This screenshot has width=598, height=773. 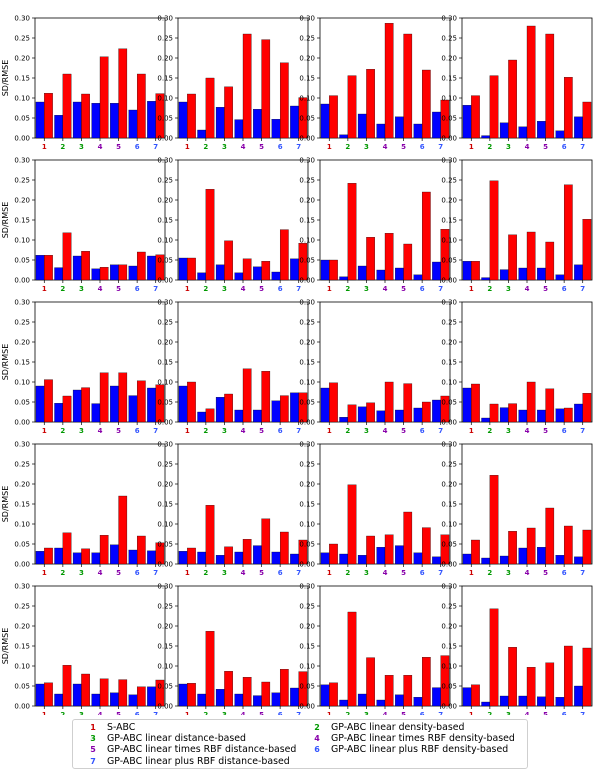 I want to click on ytick-label-r3c4-3: 0.15, so click(x=449, y=363).